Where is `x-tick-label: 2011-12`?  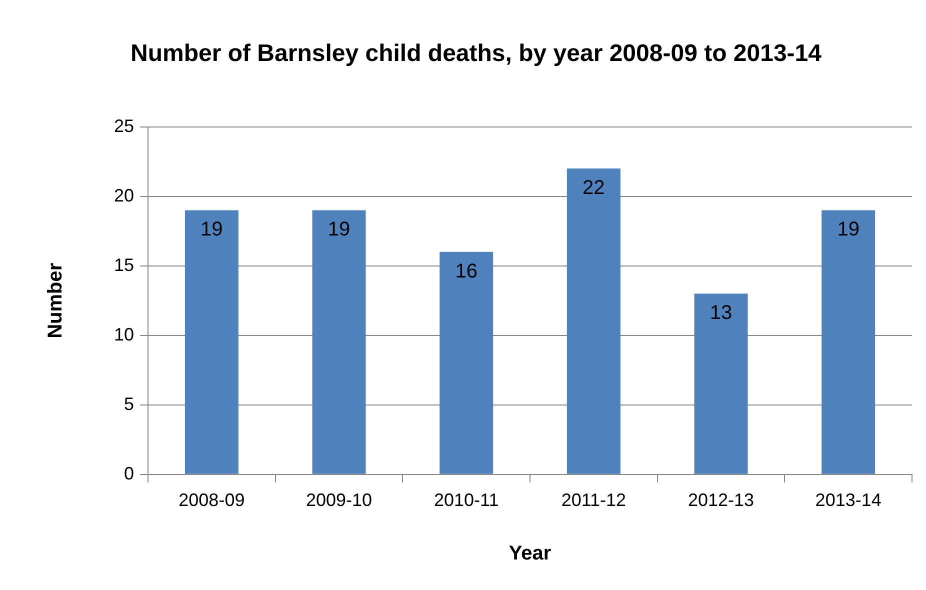
x-tick-label: 2011-12 is located at coordinates (593, 500).